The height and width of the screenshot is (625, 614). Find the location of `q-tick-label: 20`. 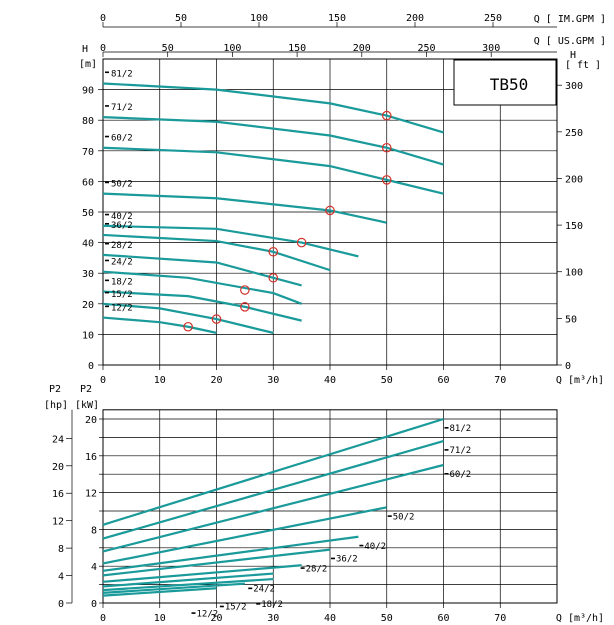

q-tick-label: 20 is located at coordinates (216, 380).